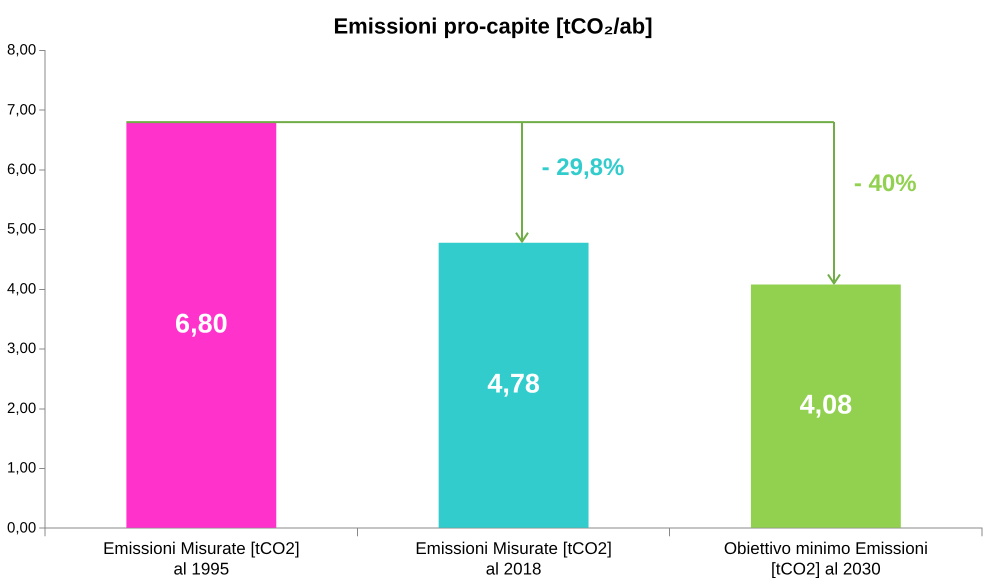 The image size is (990, 583). What do you see at coordinates (21, 109) in the screenshot?
I see `y-tick-label: 7,00` at bounding box center [21, 109].